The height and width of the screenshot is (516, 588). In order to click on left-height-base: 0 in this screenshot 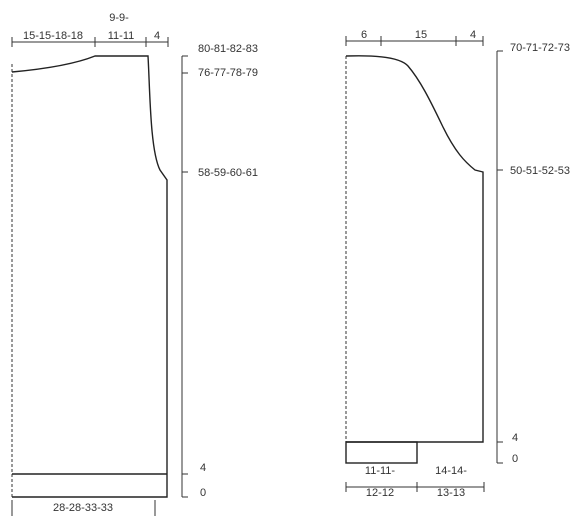, I will do `click(203, 493)`.